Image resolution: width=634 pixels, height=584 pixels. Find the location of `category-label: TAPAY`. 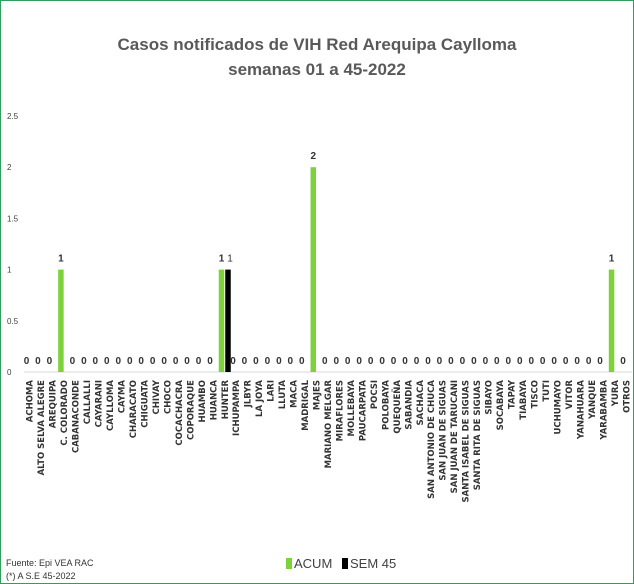

category-label: TAPAY is located at coordinates (513, 394).